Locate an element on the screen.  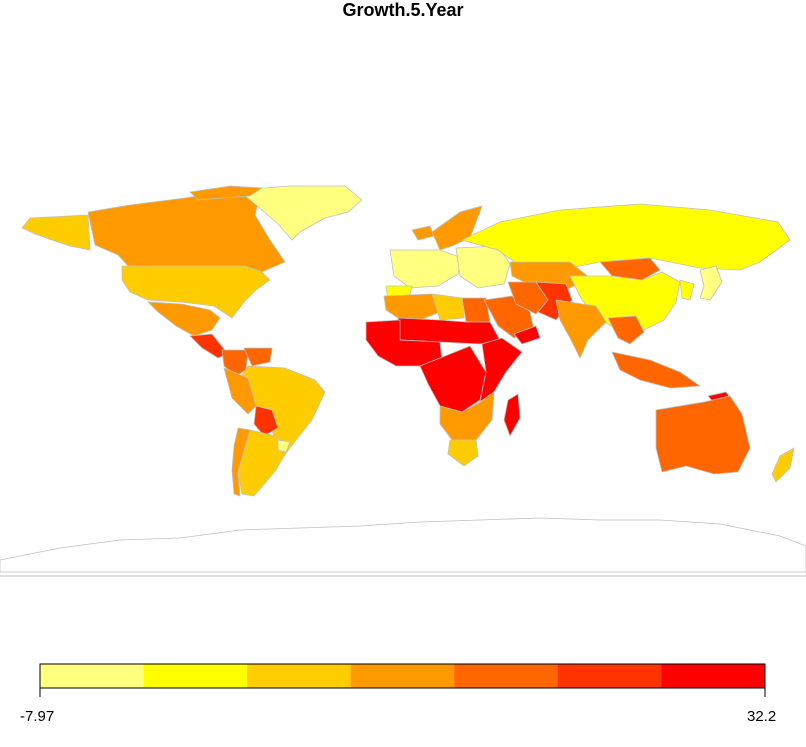
region-bolivia is located at coordinates (266, 421).